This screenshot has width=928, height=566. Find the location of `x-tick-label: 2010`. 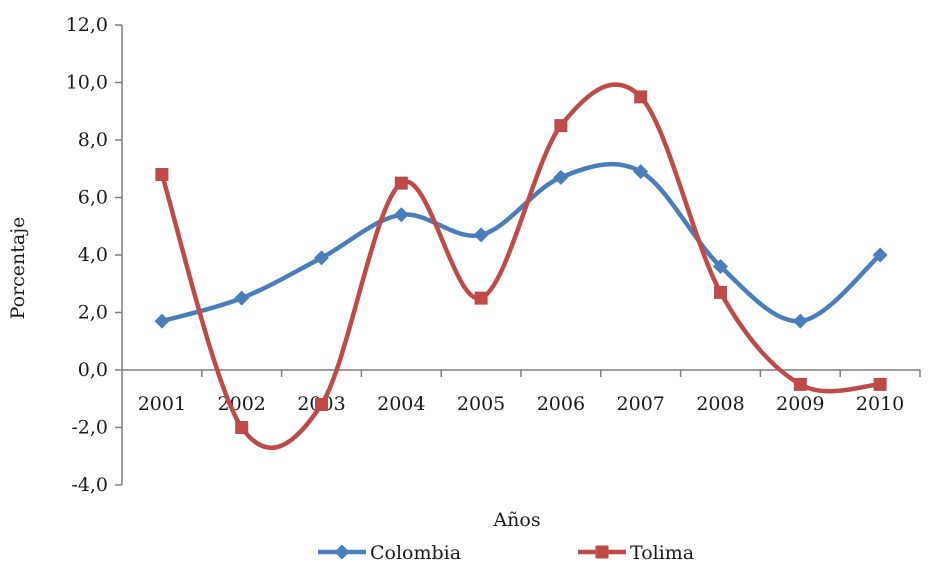

x-tick-label: 2010 is located at coordinates (880, 404).